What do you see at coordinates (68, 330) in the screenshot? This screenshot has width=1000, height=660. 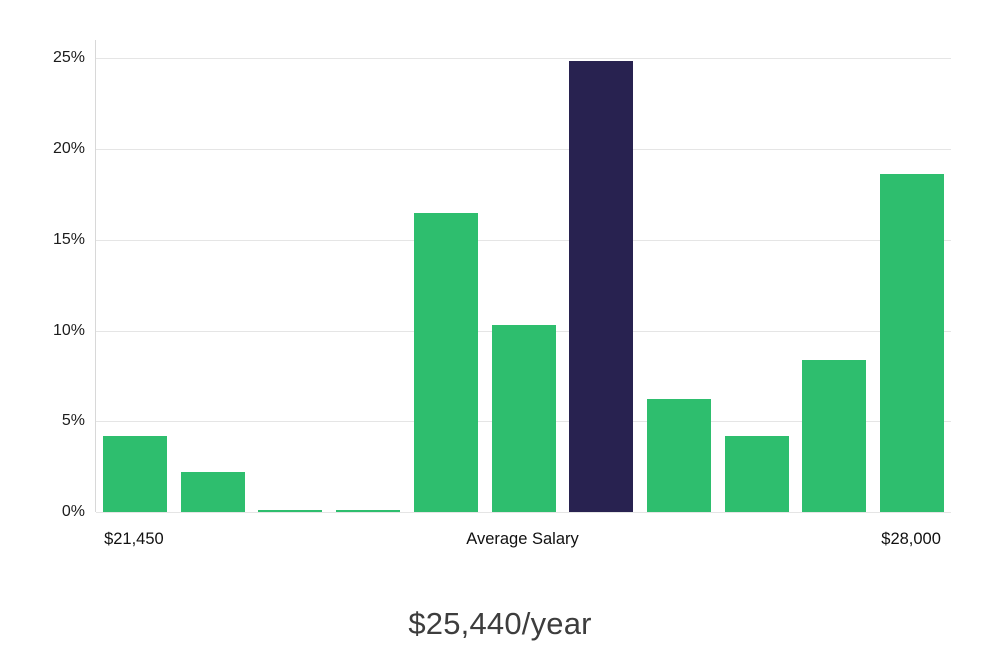 I see `y-axis-tick-label: 10%` at bounding box center [68, 330].